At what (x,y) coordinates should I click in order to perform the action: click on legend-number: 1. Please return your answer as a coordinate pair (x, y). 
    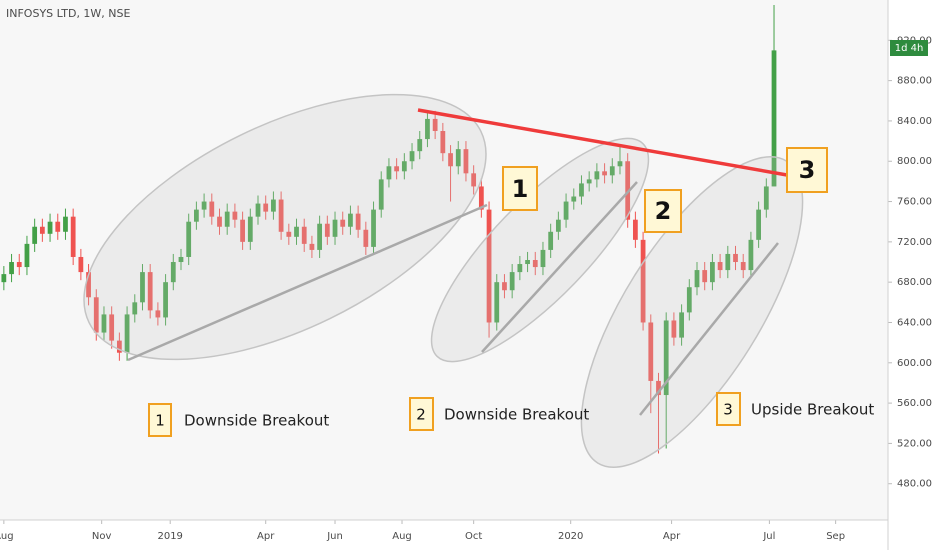
    Looking at the image, I should click on (160, 421).